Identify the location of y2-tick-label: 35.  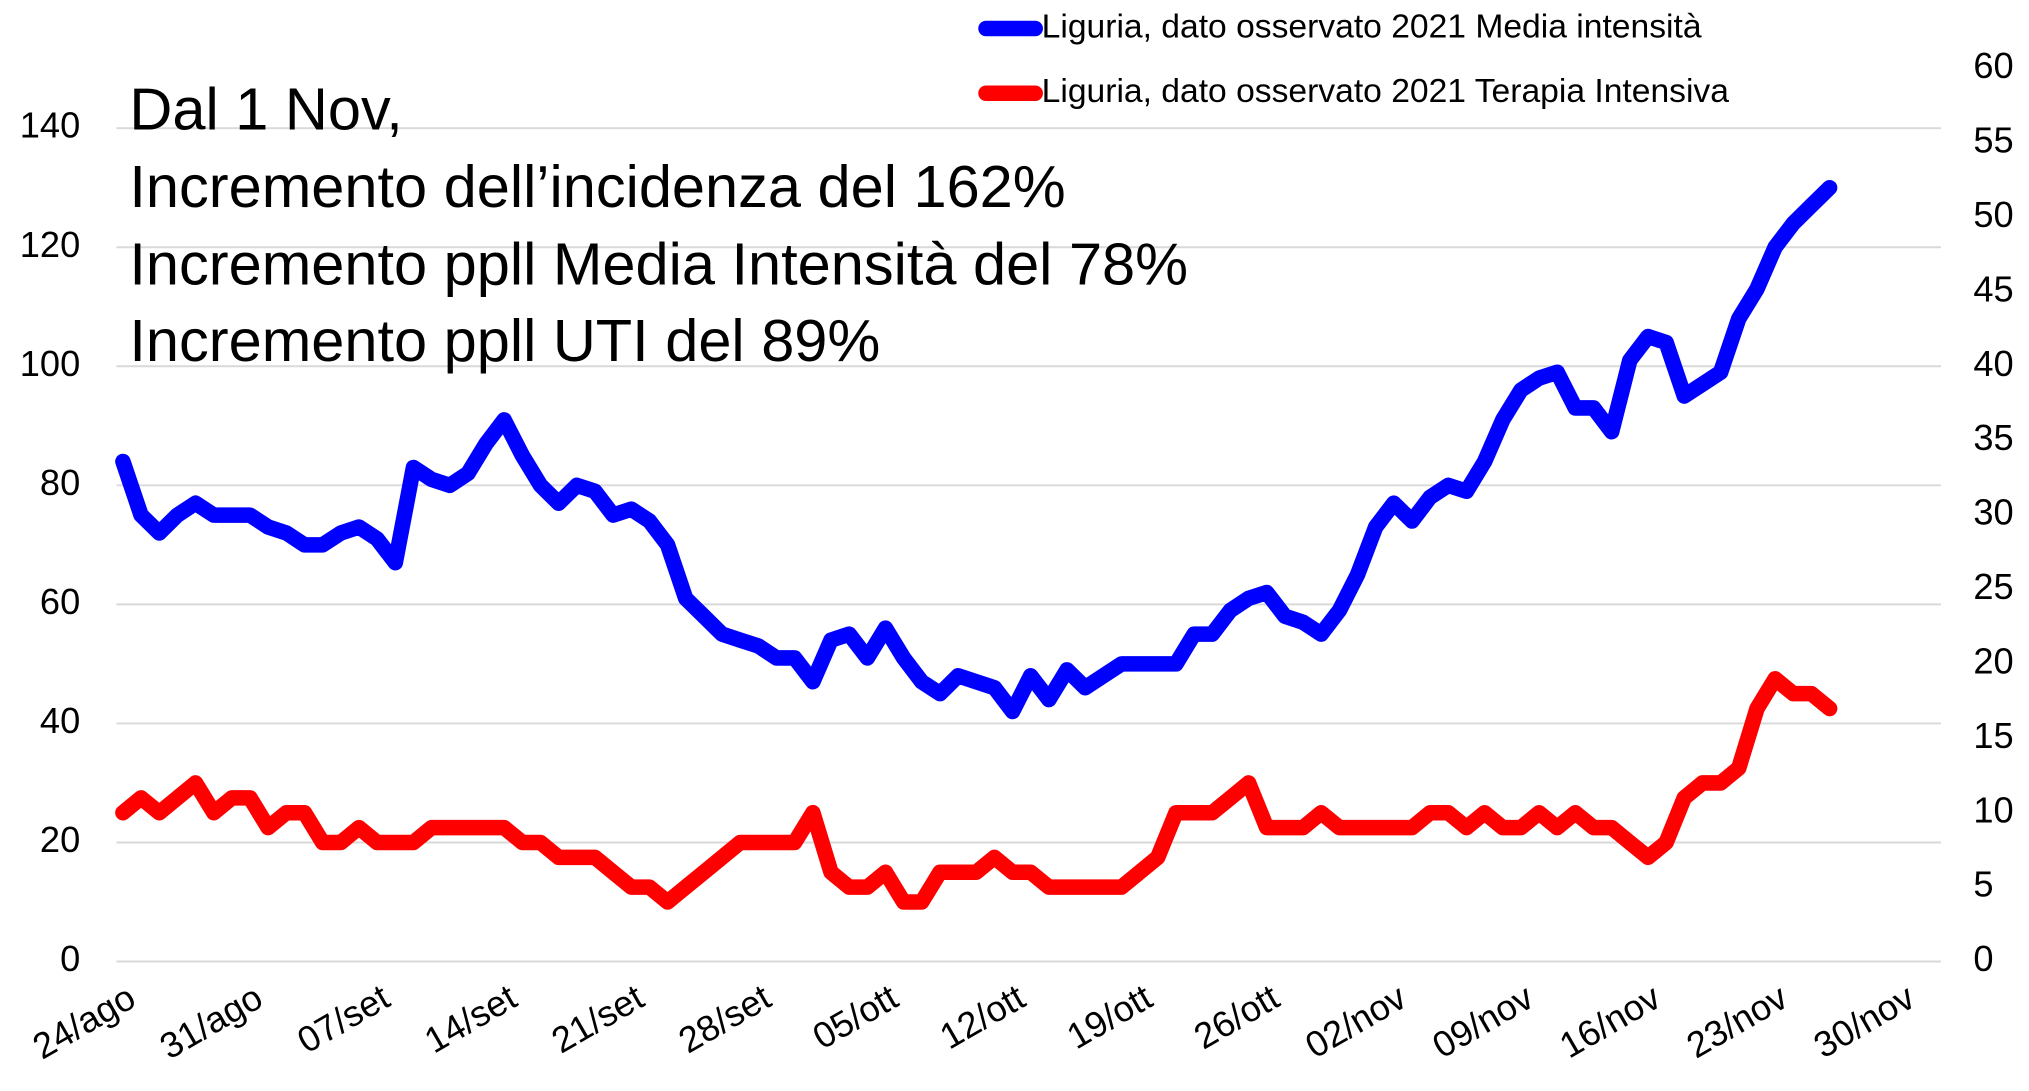
(1993, 437).